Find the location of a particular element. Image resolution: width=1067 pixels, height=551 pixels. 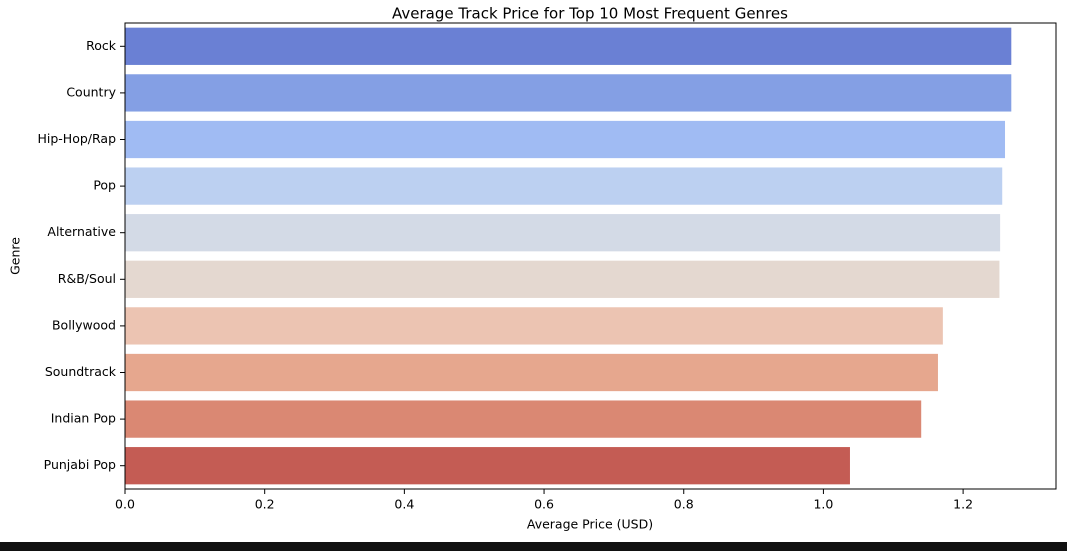

y-tick-label: Soundtrack is located at coordinates (81, 371).